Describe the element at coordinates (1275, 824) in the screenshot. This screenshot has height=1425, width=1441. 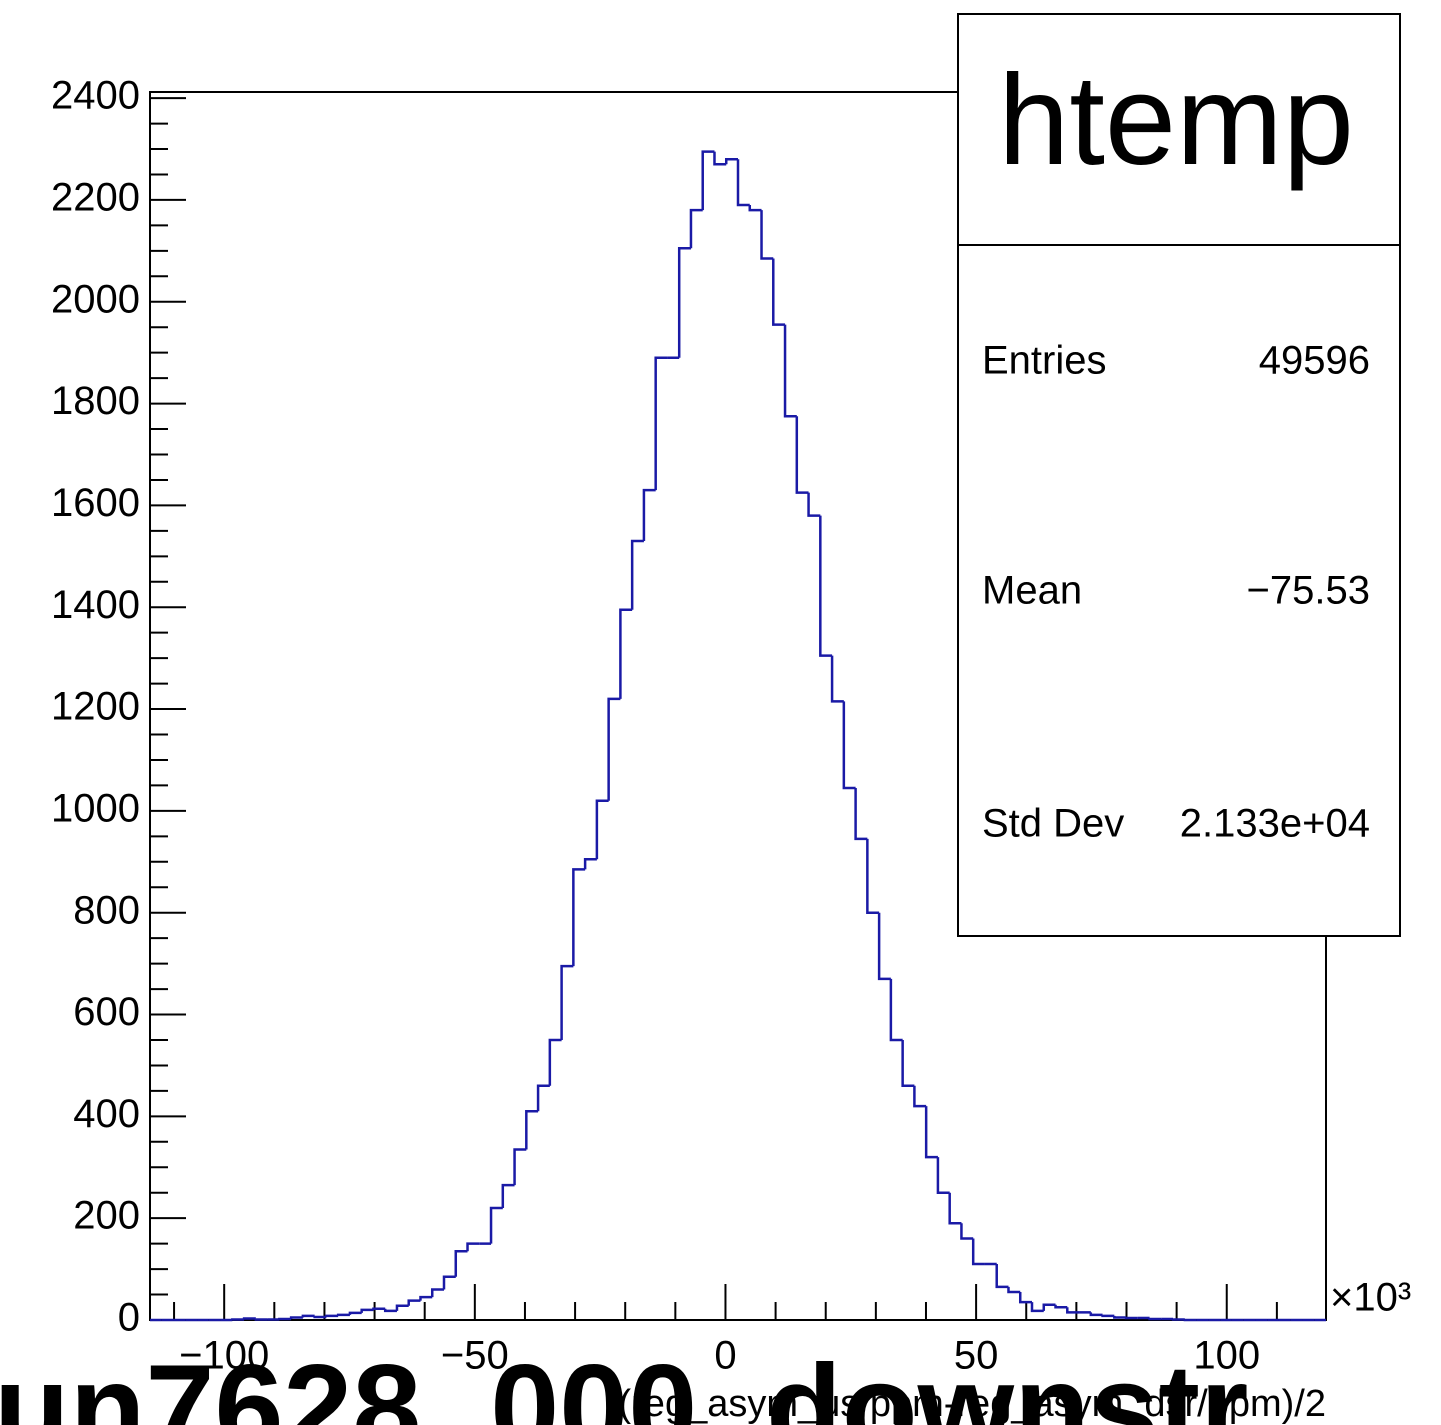
I see `stats-value: 2.133e+04` at that location.